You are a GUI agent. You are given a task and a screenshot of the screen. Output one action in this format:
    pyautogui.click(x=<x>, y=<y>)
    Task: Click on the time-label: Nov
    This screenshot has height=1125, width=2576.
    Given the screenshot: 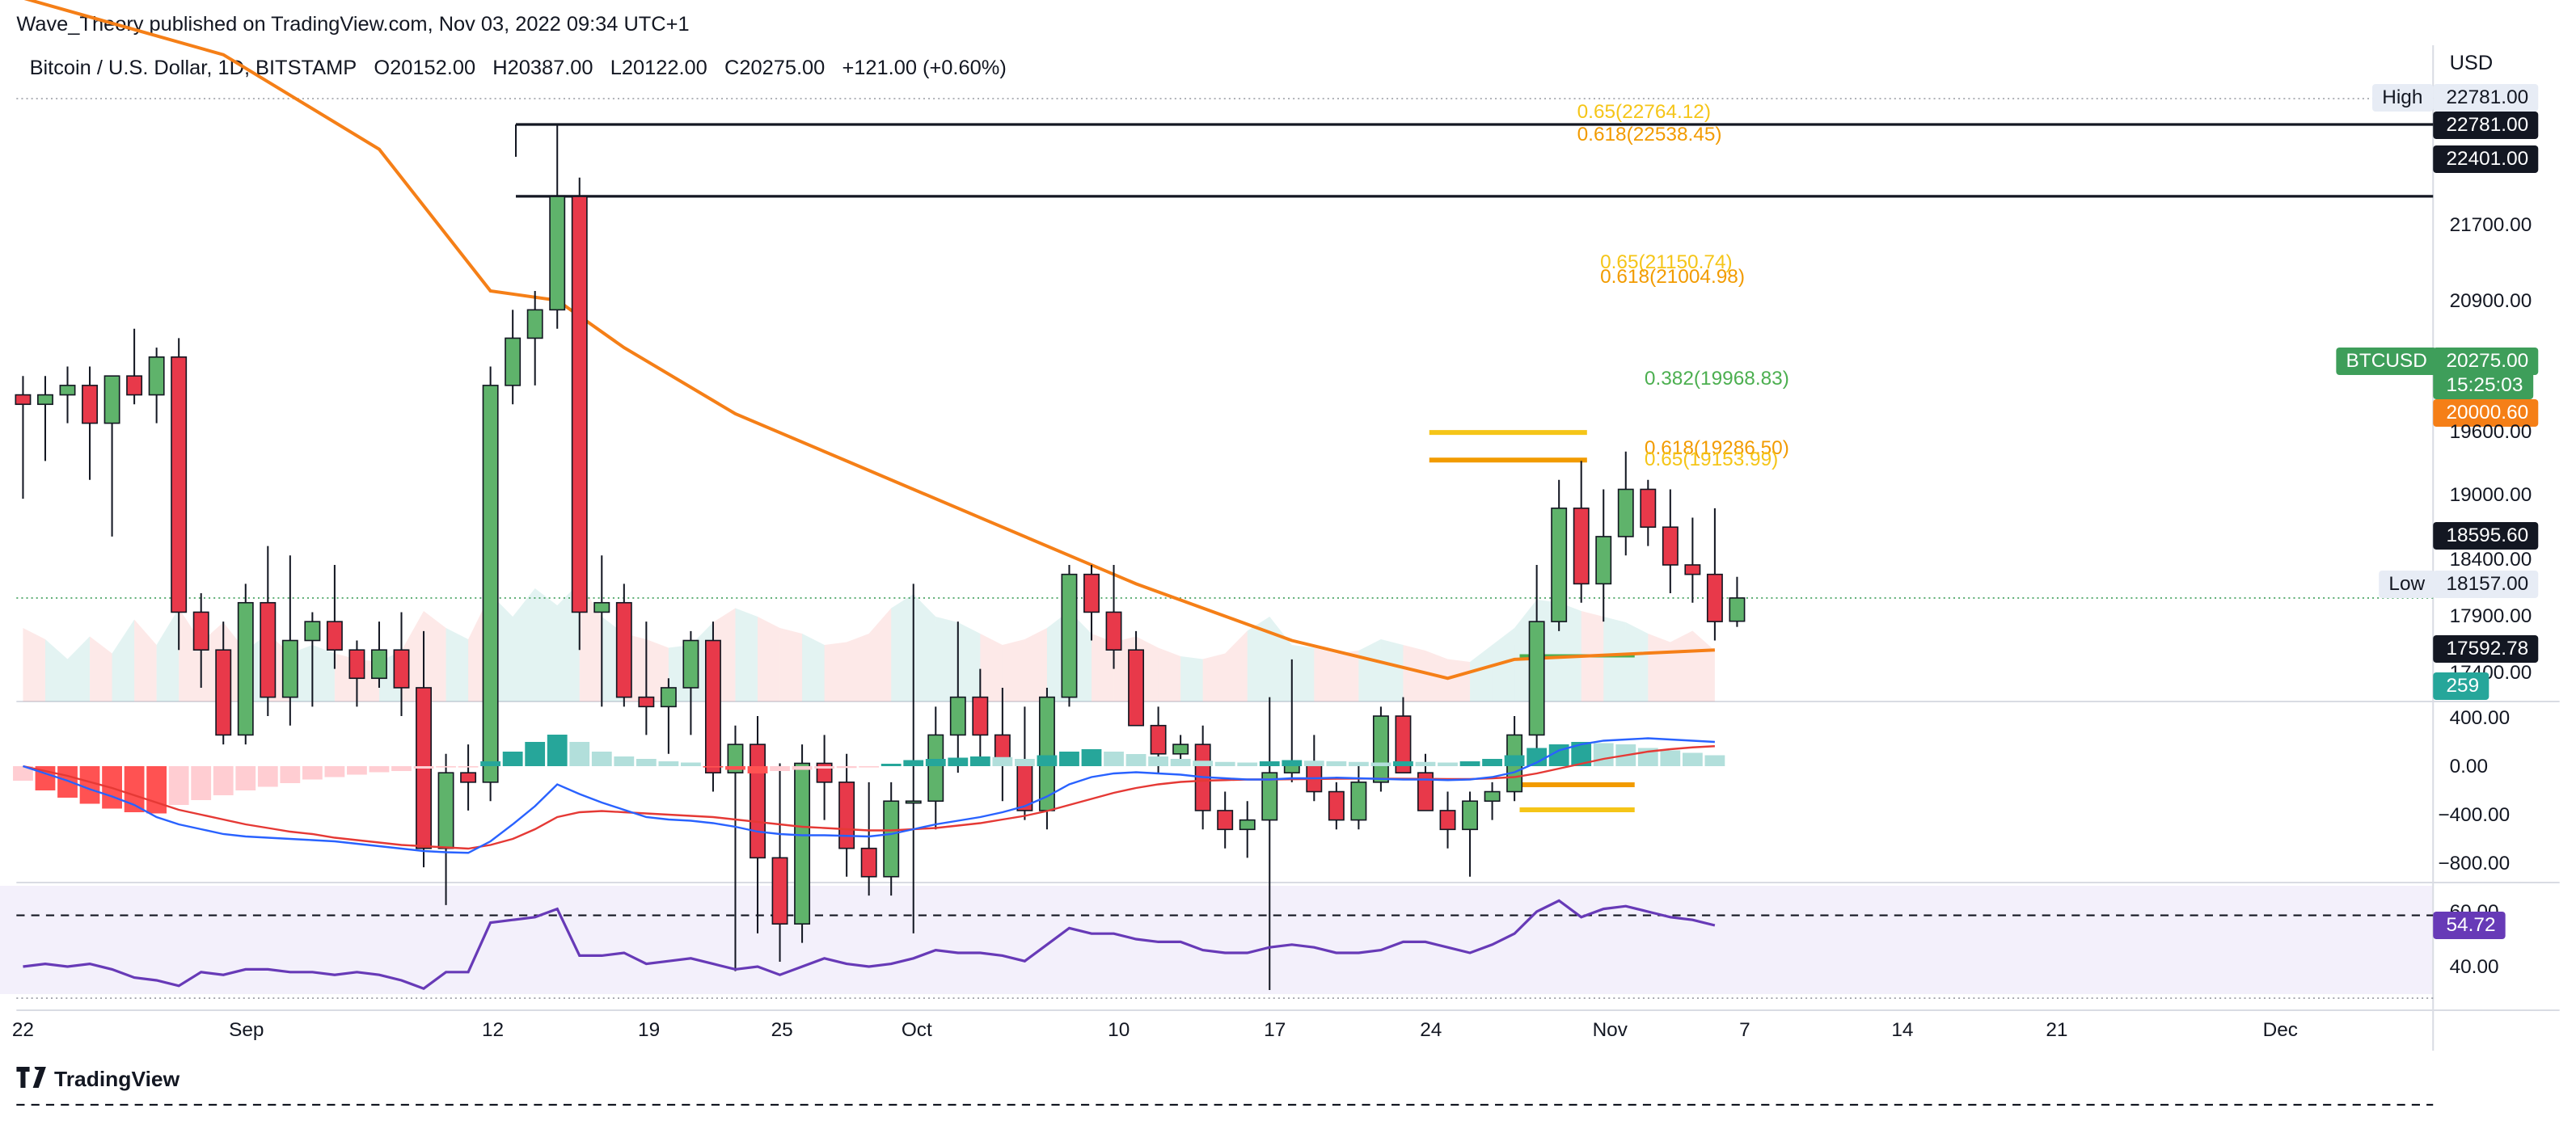 What is the action you would take?
    pyautogui.click(x=1610, y=1029)
    